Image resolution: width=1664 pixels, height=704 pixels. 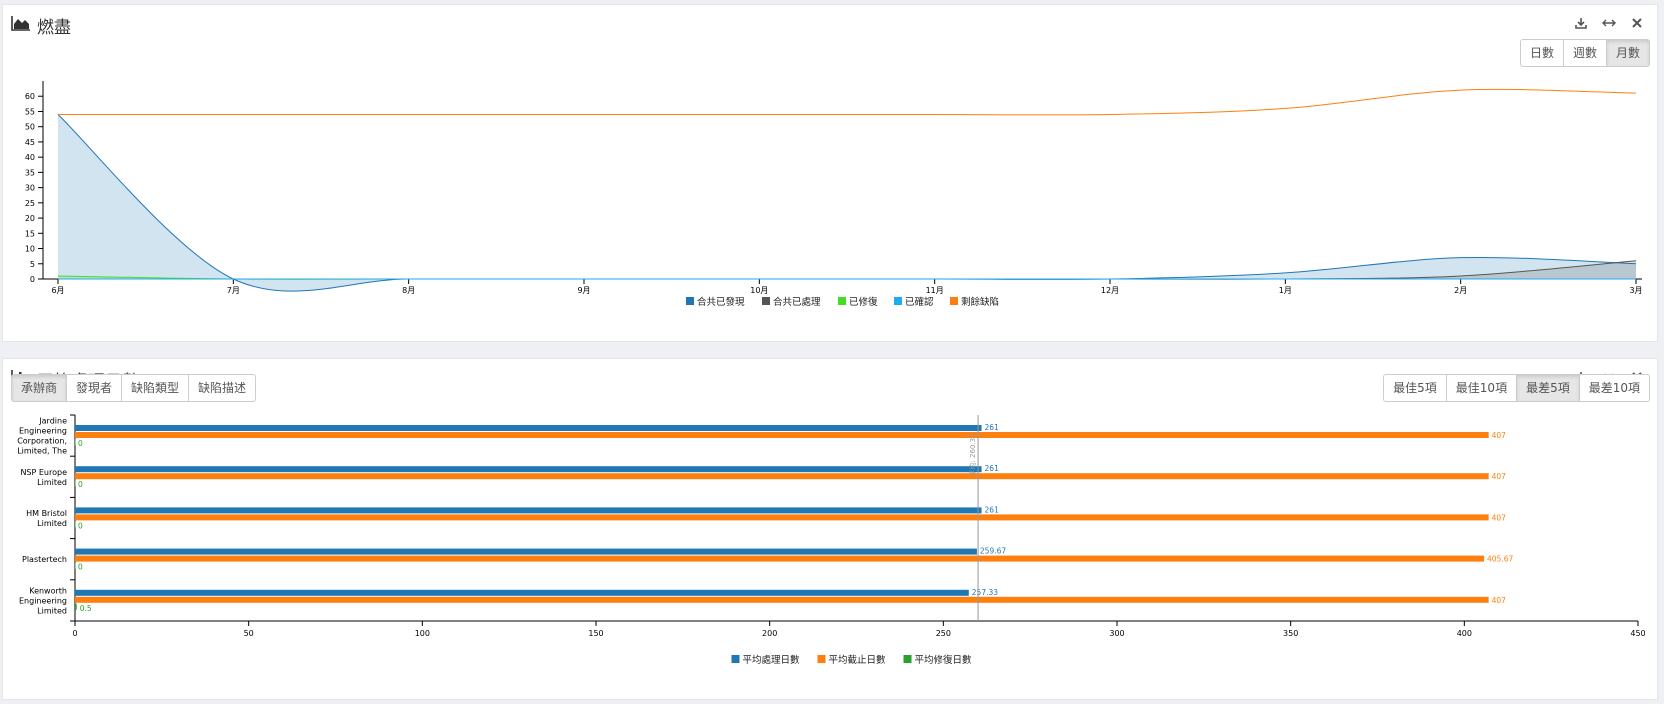 I want to click on category-label: HM Bristol Limited, so click(x=46, y=518).